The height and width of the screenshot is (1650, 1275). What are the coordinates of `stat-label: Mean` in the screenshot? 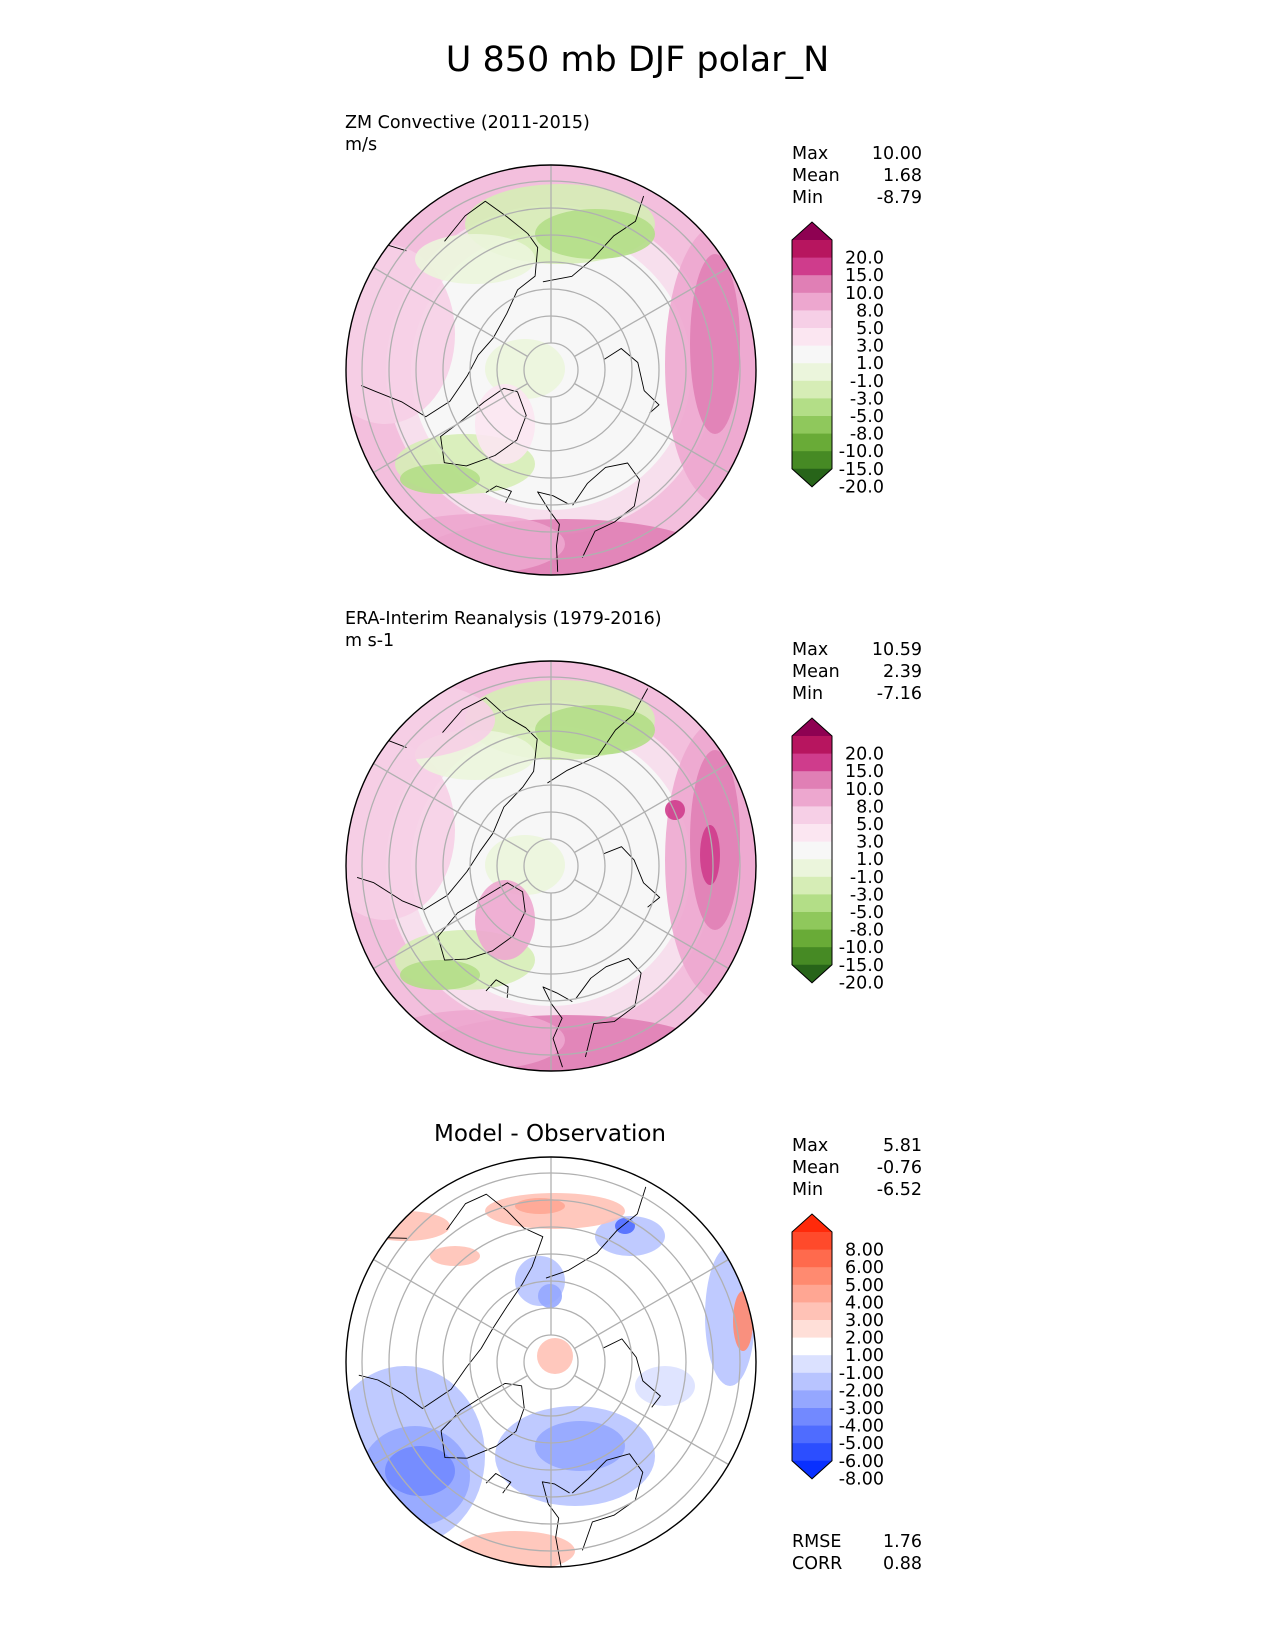 It's located at (816, 672).